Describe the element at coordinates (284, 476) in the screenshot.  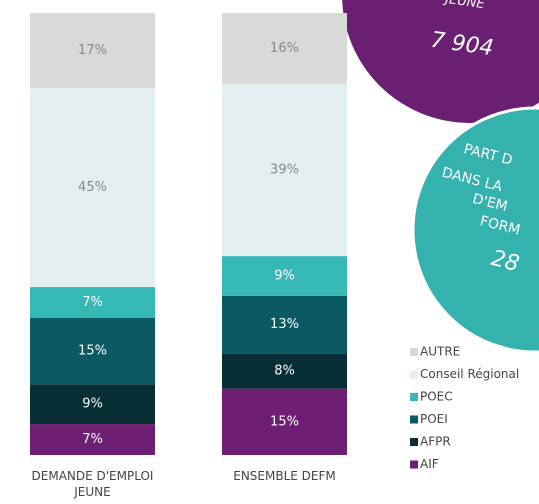
I see `x-tick-label: ENSEMBLE DEFM` at that location.